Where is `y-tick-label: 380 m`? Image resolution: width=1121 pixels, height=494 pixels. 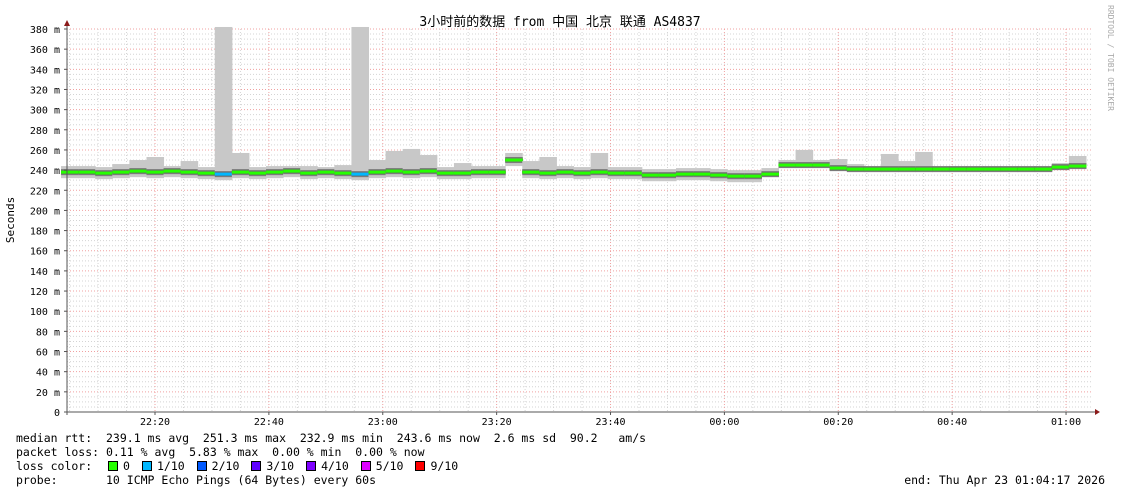
y-tick-label: 380 m is located at coordinates (45, 30).